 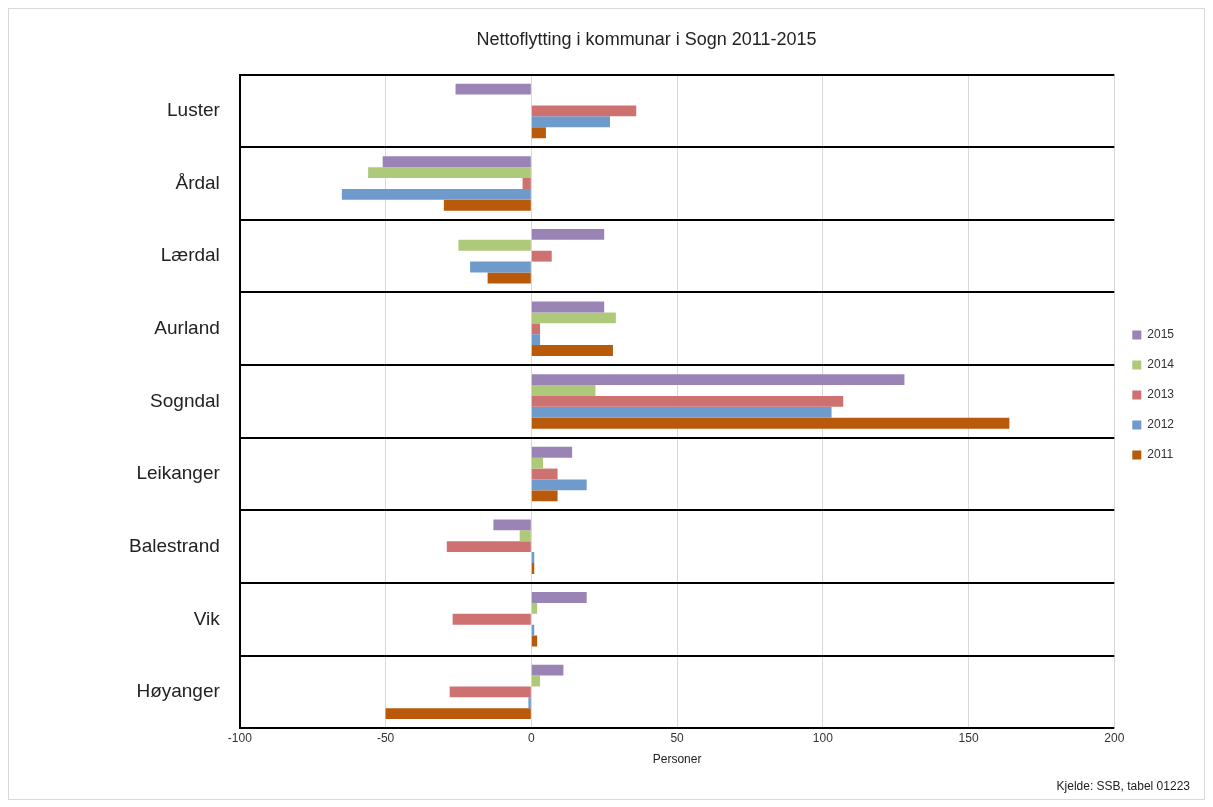 What do you see at coordinates (968, 737) in the screenshot?
I see `x-tick-label: 150` at bounding box center [968, 737].